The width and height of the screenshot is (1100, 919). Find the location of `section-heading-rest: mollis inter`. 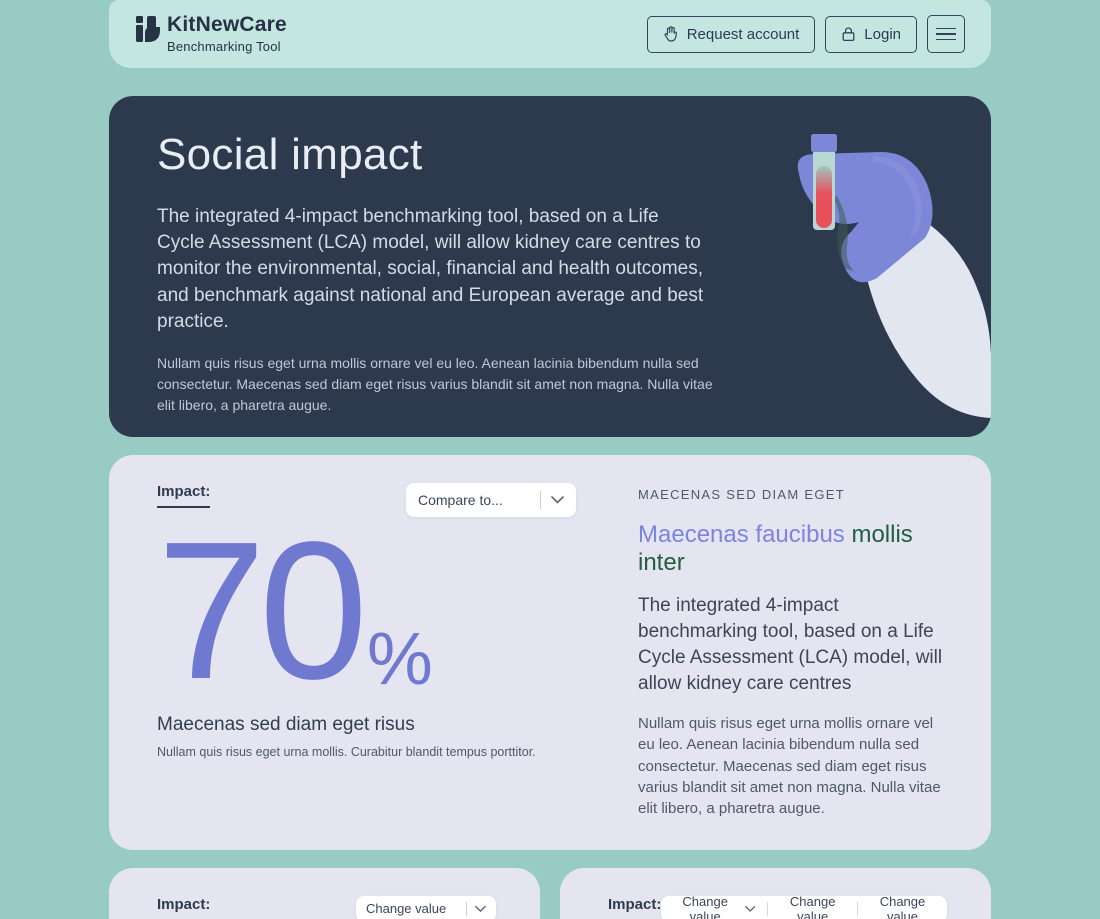

section-heading-rest: mollis inter is located at coordinates (775, 548).